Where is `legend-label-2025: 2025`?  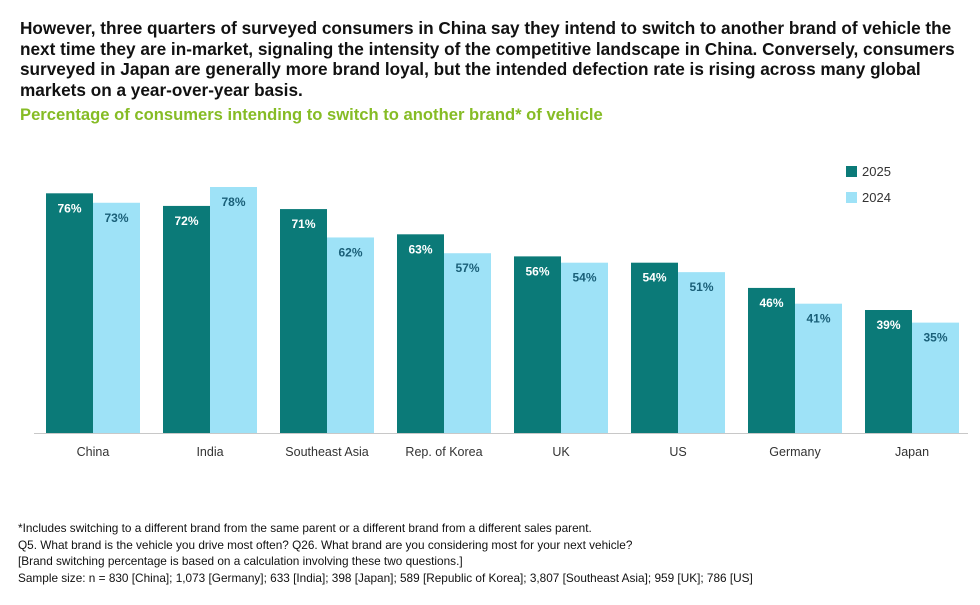 legend-label-2025: 2025 is located at coordinates (876, 171).